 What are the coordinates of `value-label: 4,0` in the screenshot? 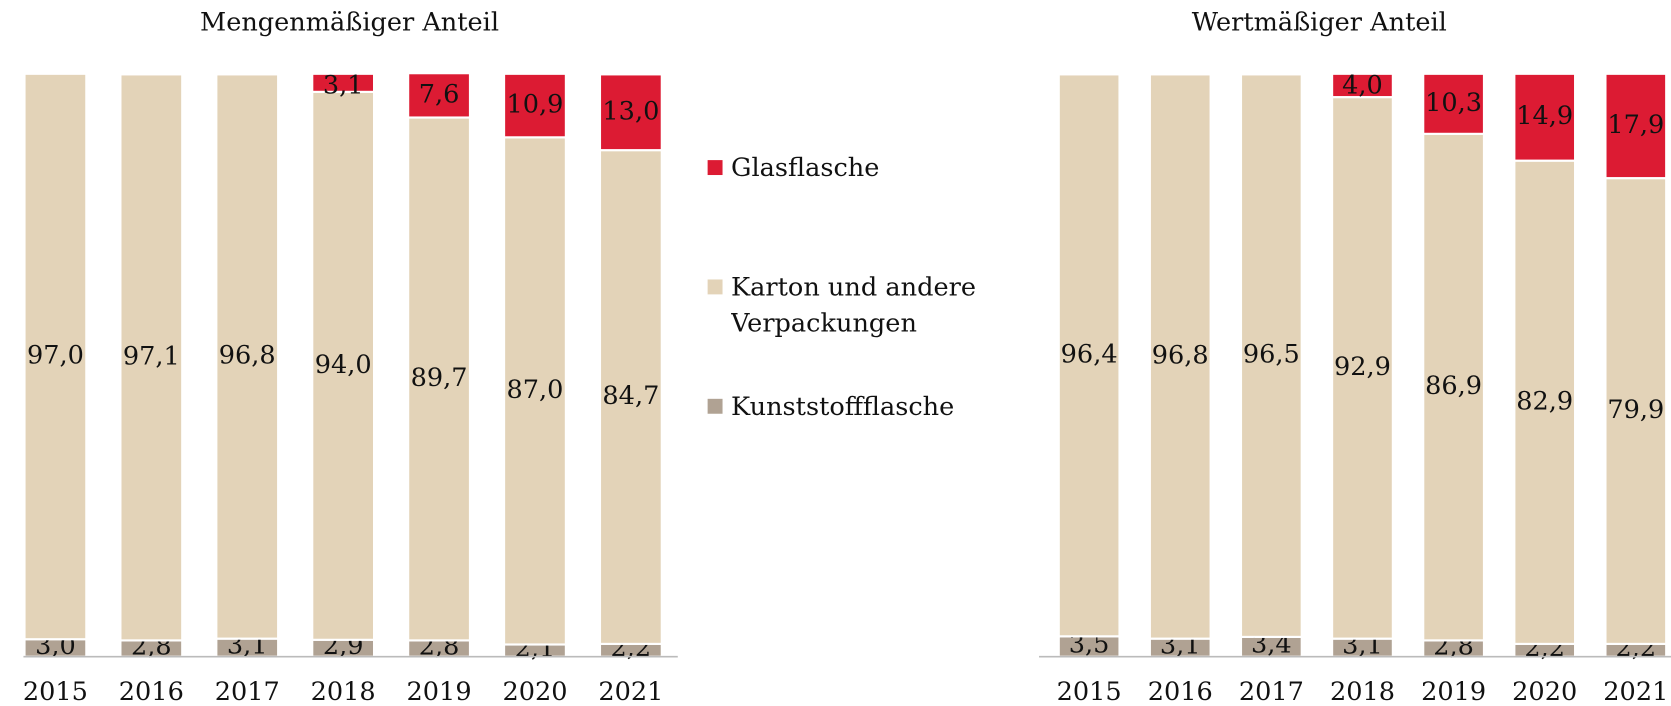 It's located at (1362, 86).